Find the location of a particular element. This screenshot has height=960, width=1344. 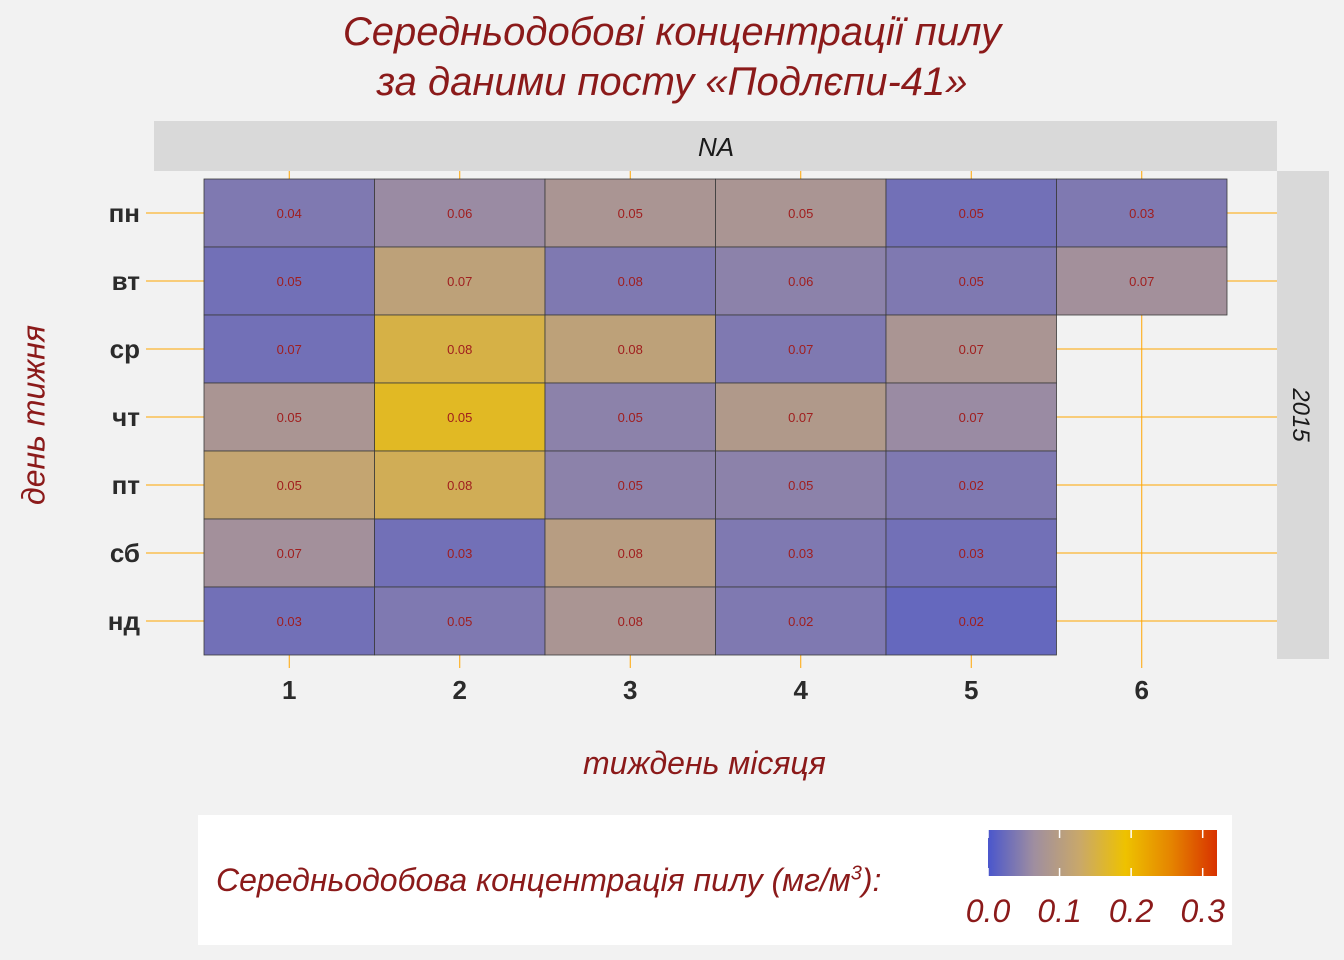

y-axis-ticks: пн вт ср чт пт сб нд is located at coordinates (124, 417).